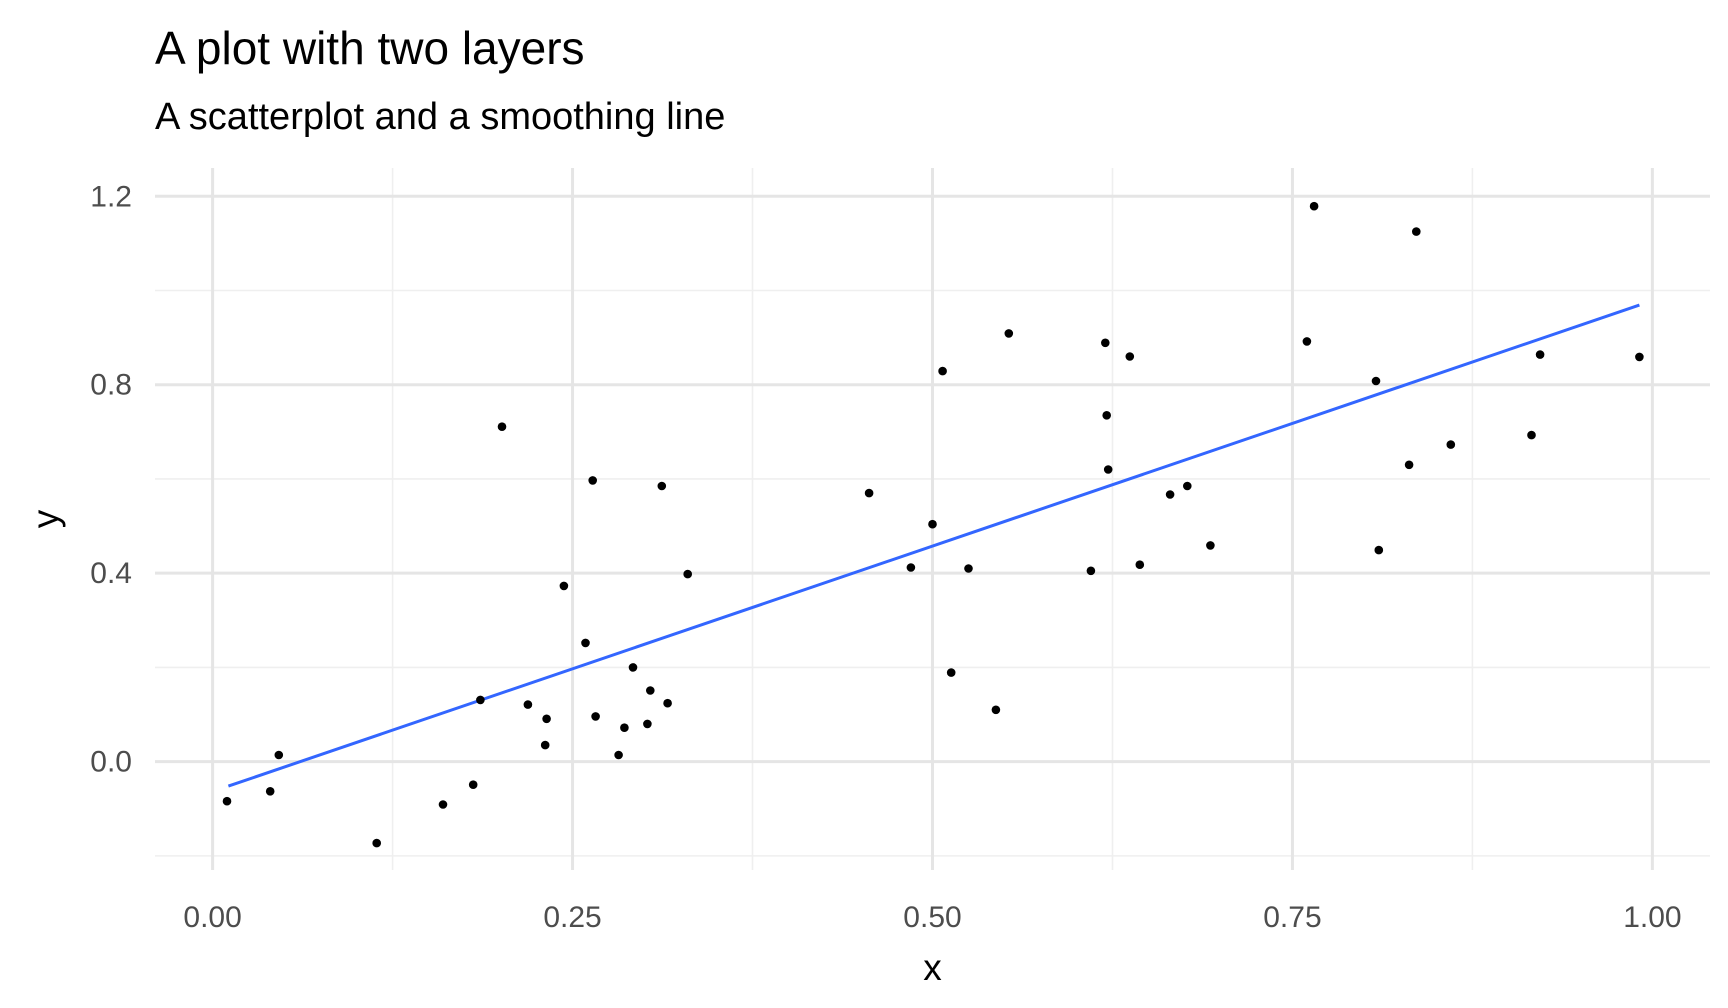  What do you see at coordinates (1652, 917) in the screenshot?
I see `x-tick-label: 1.00` at bounding box center [1652, 917].